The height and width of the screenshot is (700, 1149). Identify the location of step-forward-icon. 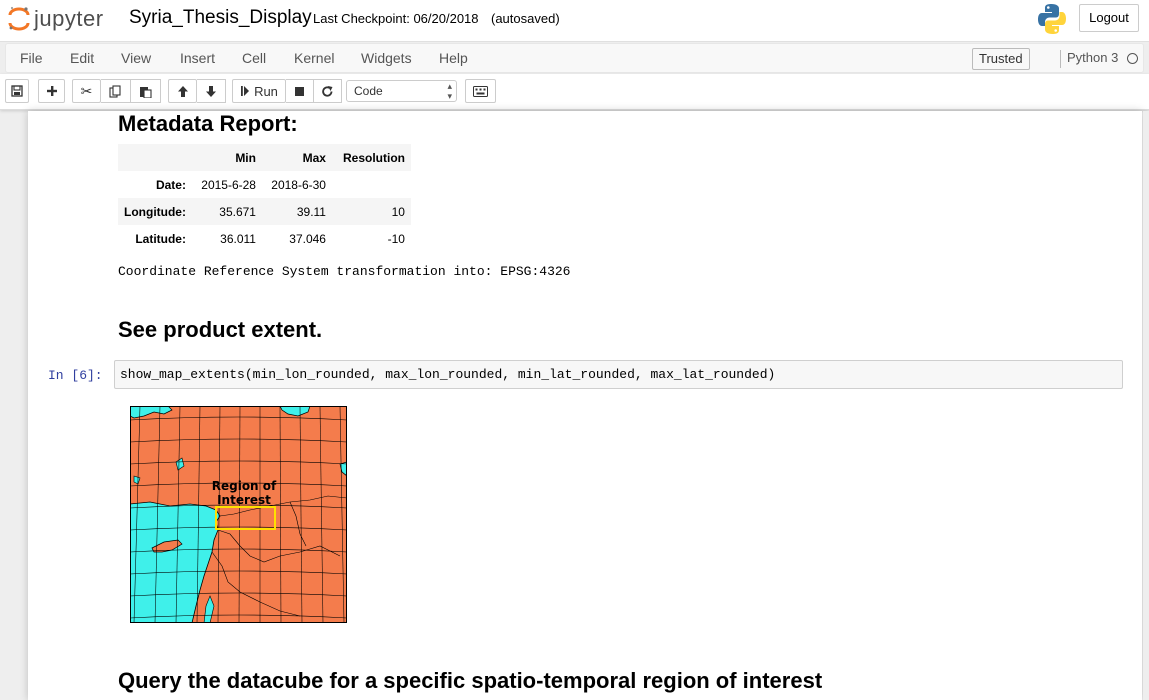
(245, 91).